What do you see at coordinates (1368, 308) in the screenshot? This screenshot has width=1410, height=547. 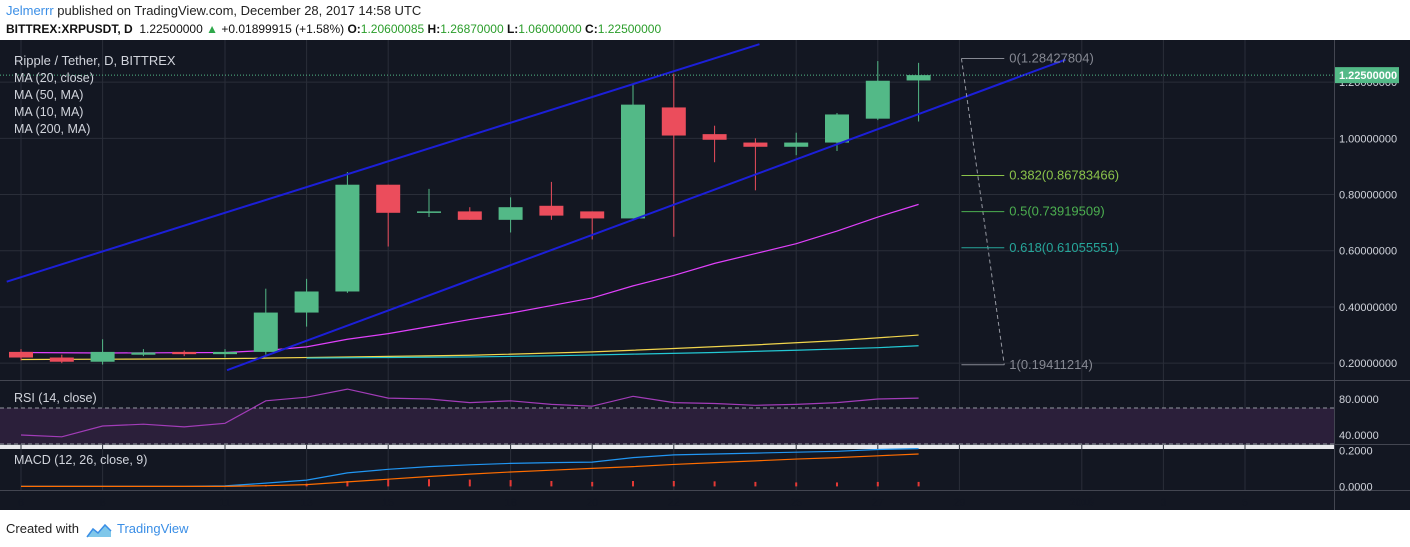 I see `price-tick-label: 0.40000000` at bounding box center [1368, 308].